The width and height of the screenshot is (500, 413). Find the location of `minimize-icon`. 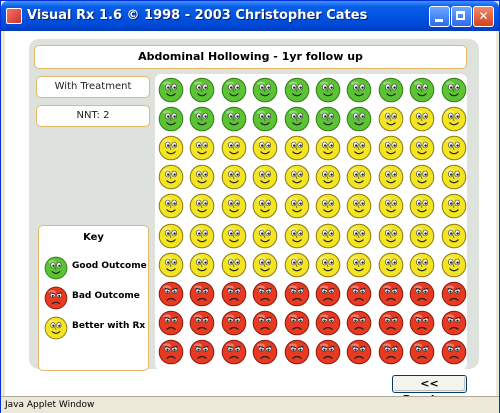

minimize-icon is located at coordinates (439, 16).